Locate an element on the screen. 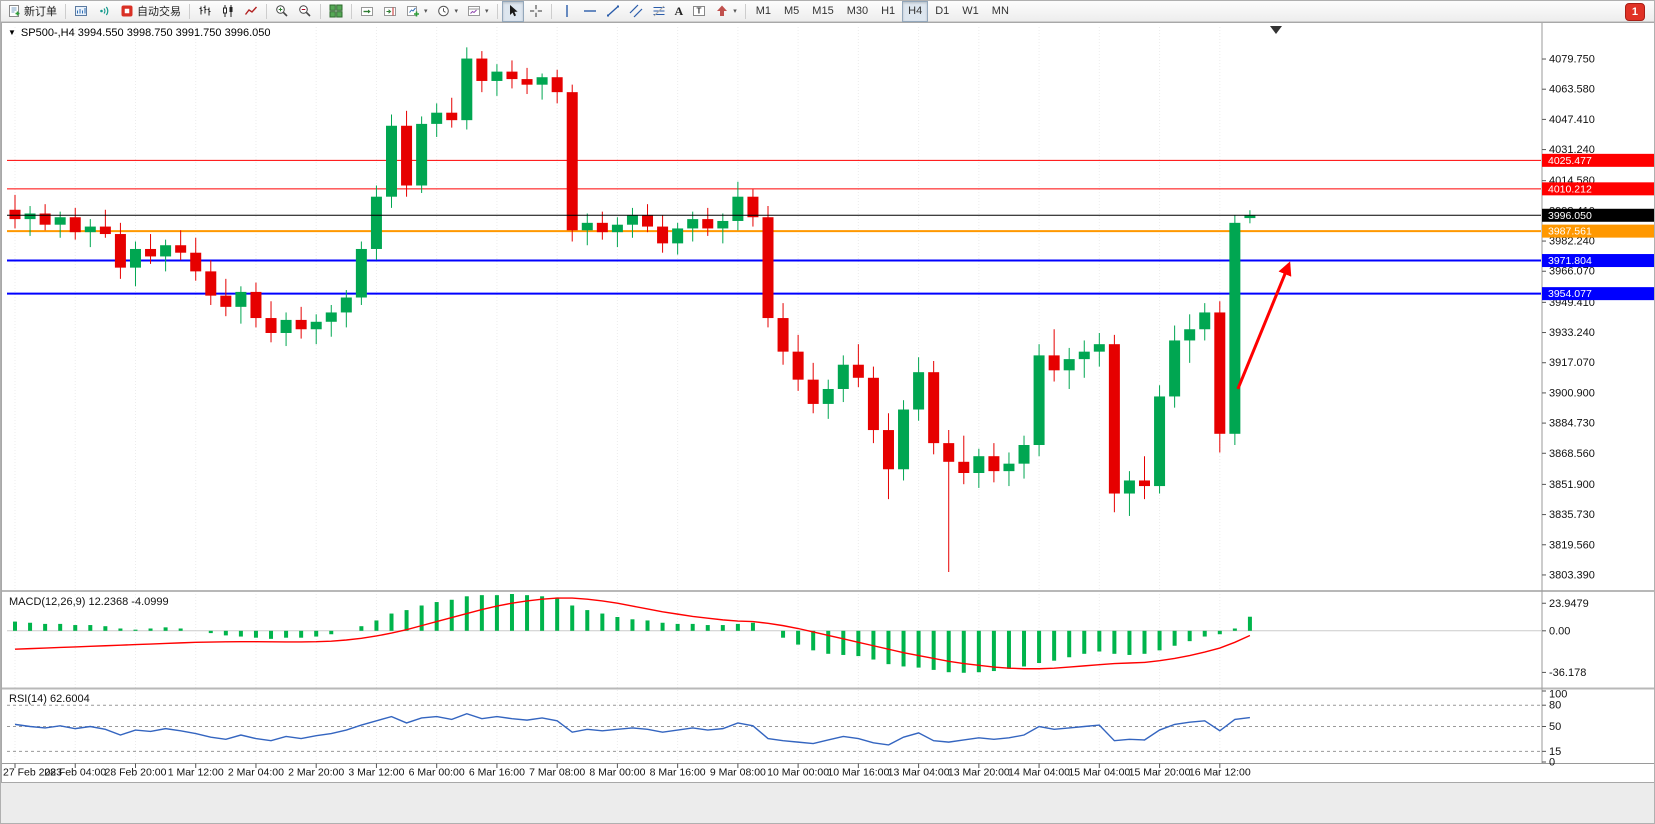  bars-chart-button is located at coordinates (205, 11).